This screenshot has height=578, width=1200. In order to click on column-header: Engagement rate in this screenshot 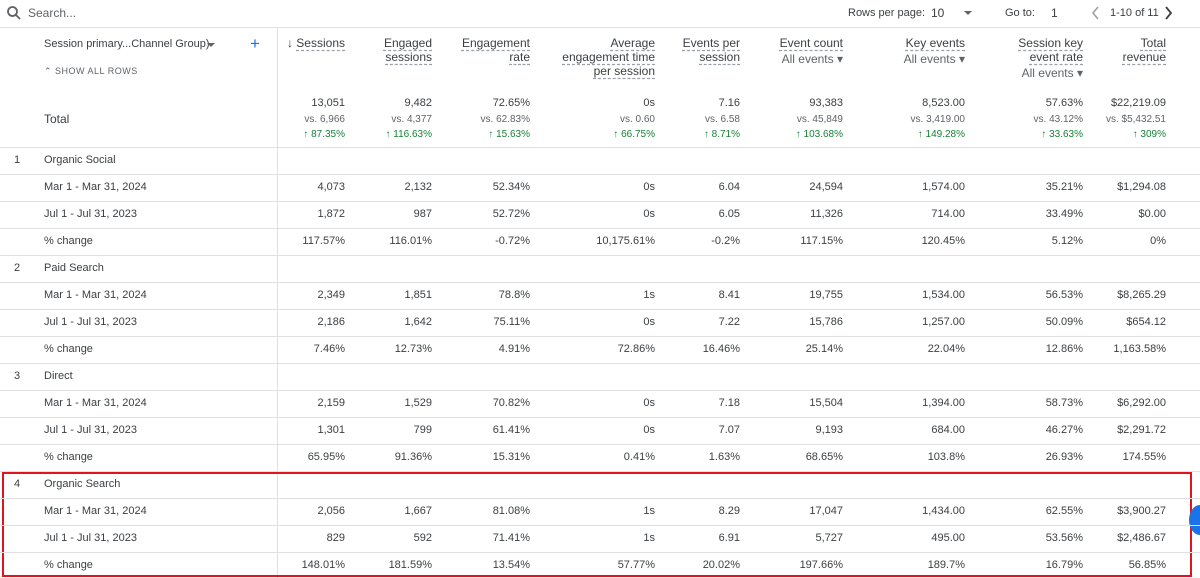, I will do `click(495, 50)`.